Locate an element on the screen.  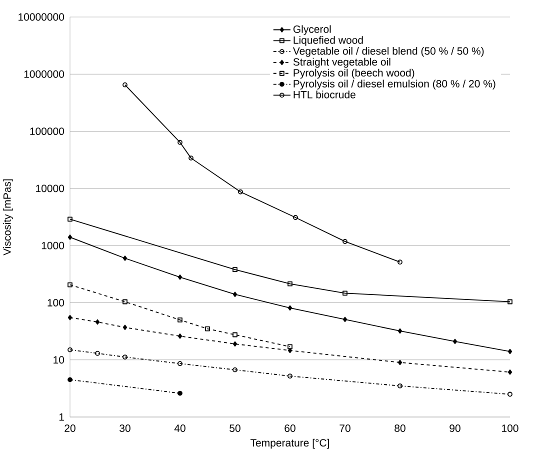
legend-label: Glycerol is located at coordinates (312, 30).